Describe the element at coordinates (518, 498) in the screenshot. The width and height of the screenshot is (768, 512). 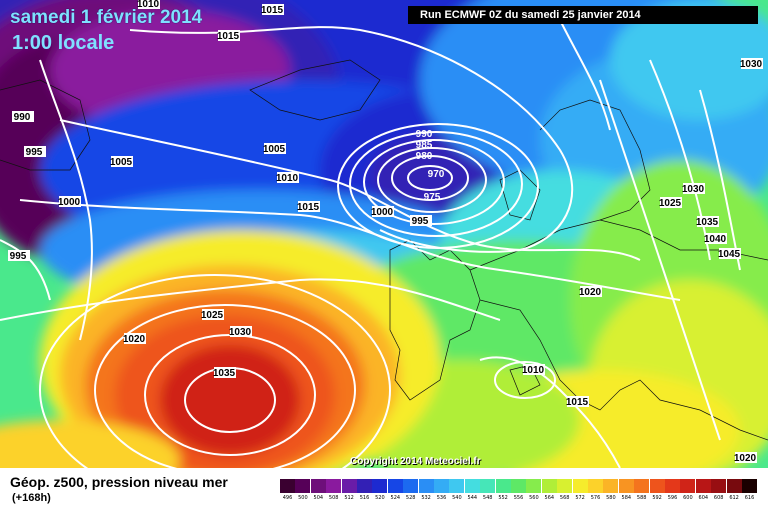
I see `scale-tick-label: 556` at that location.